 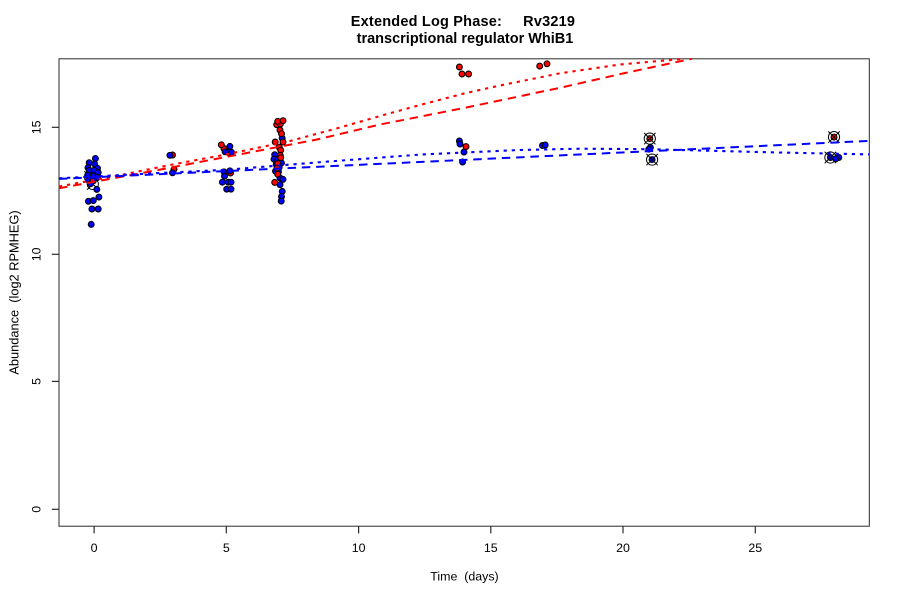 What do you see at coordinates (463, 22) in the screenshot?
I see `svg-text: Extended Log Phase: Rv3219` at bounding box center [463, 22].